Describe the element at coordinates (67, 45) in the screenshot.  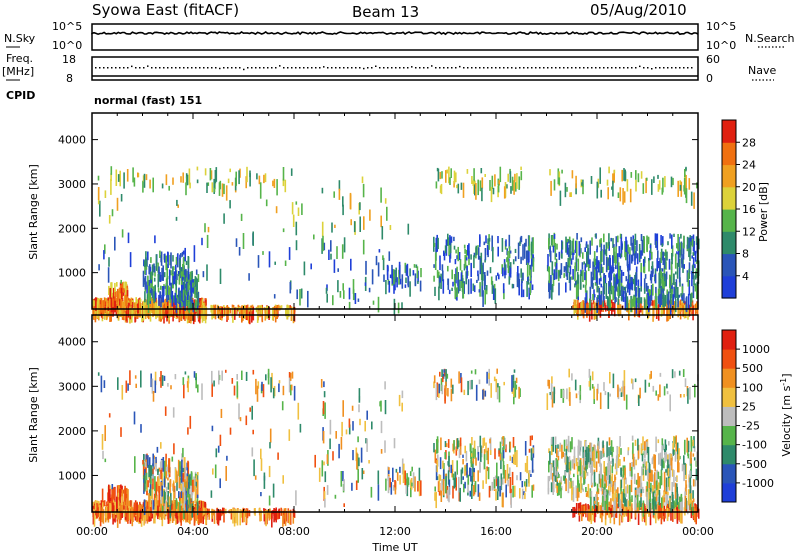
I see `noise-left-tick-bottom: 10^0` at that location.